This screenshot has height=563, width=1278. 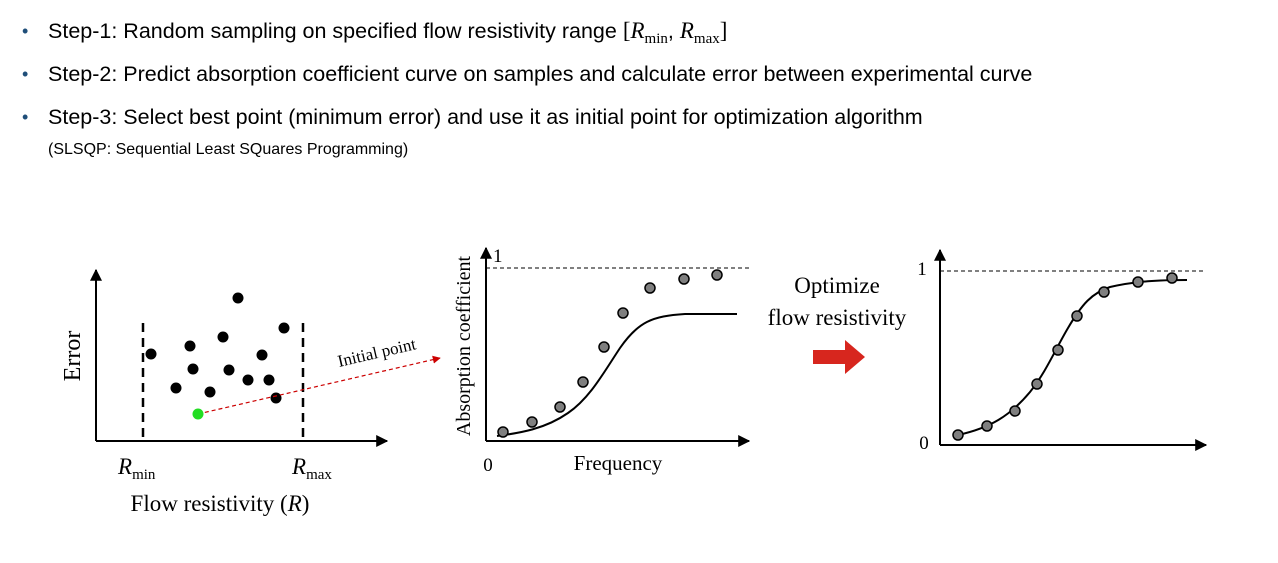 I want to click on rmax-label: Rmax, so click(x=311, y=468).